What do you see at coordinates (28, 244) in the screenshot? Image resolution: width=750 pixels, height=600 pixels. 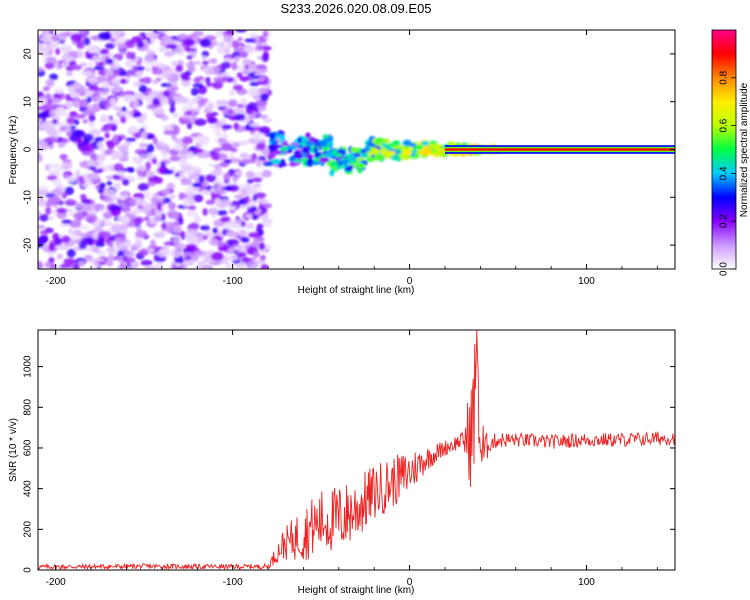 I see `y-tick-label: -20` at bounding box center [28, 244].